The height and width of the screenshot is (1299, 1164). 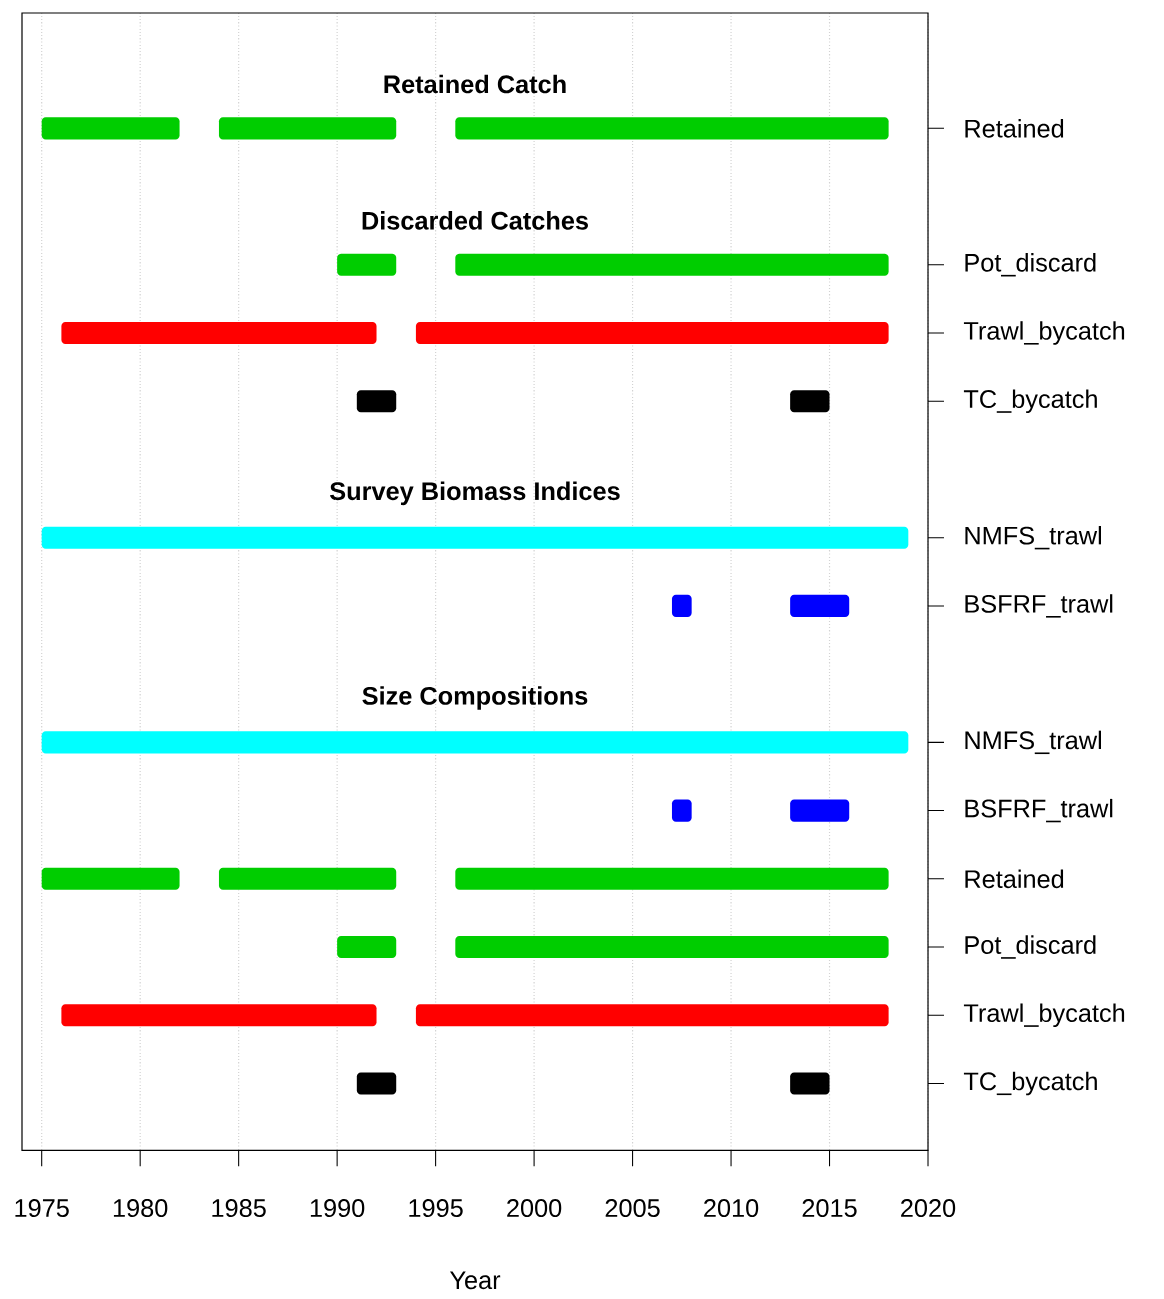 What do you see at coordinates (475, 84) in the screenshot?
I see `annotation: Retained Catch` at bounding box center [475, 84].